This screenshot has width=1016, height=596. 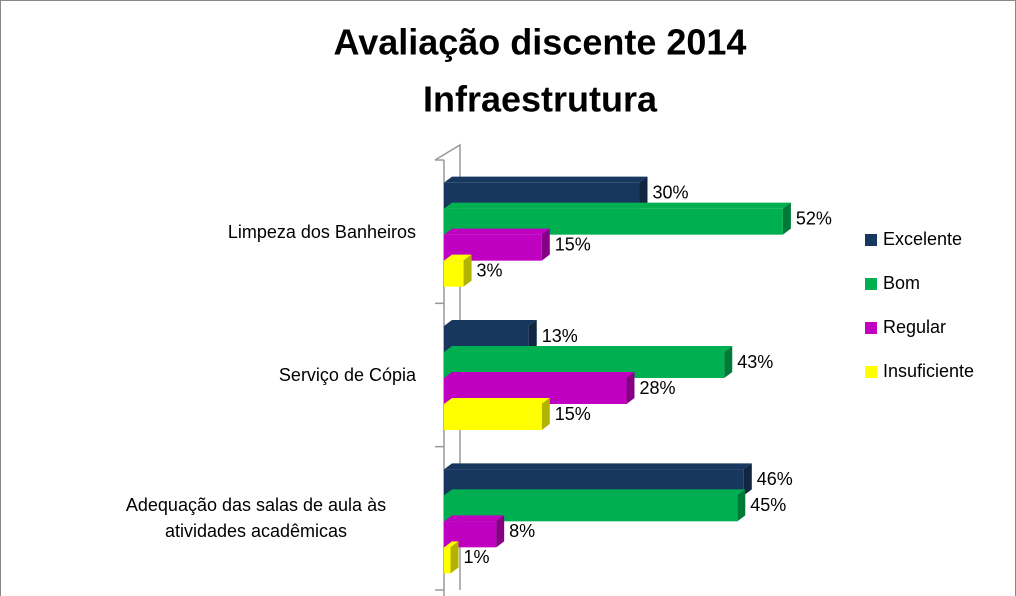 What do you see at coordinates (522, 531) in the screenshot?
I see `value-label: 8%` at bounding box center [522, 531].